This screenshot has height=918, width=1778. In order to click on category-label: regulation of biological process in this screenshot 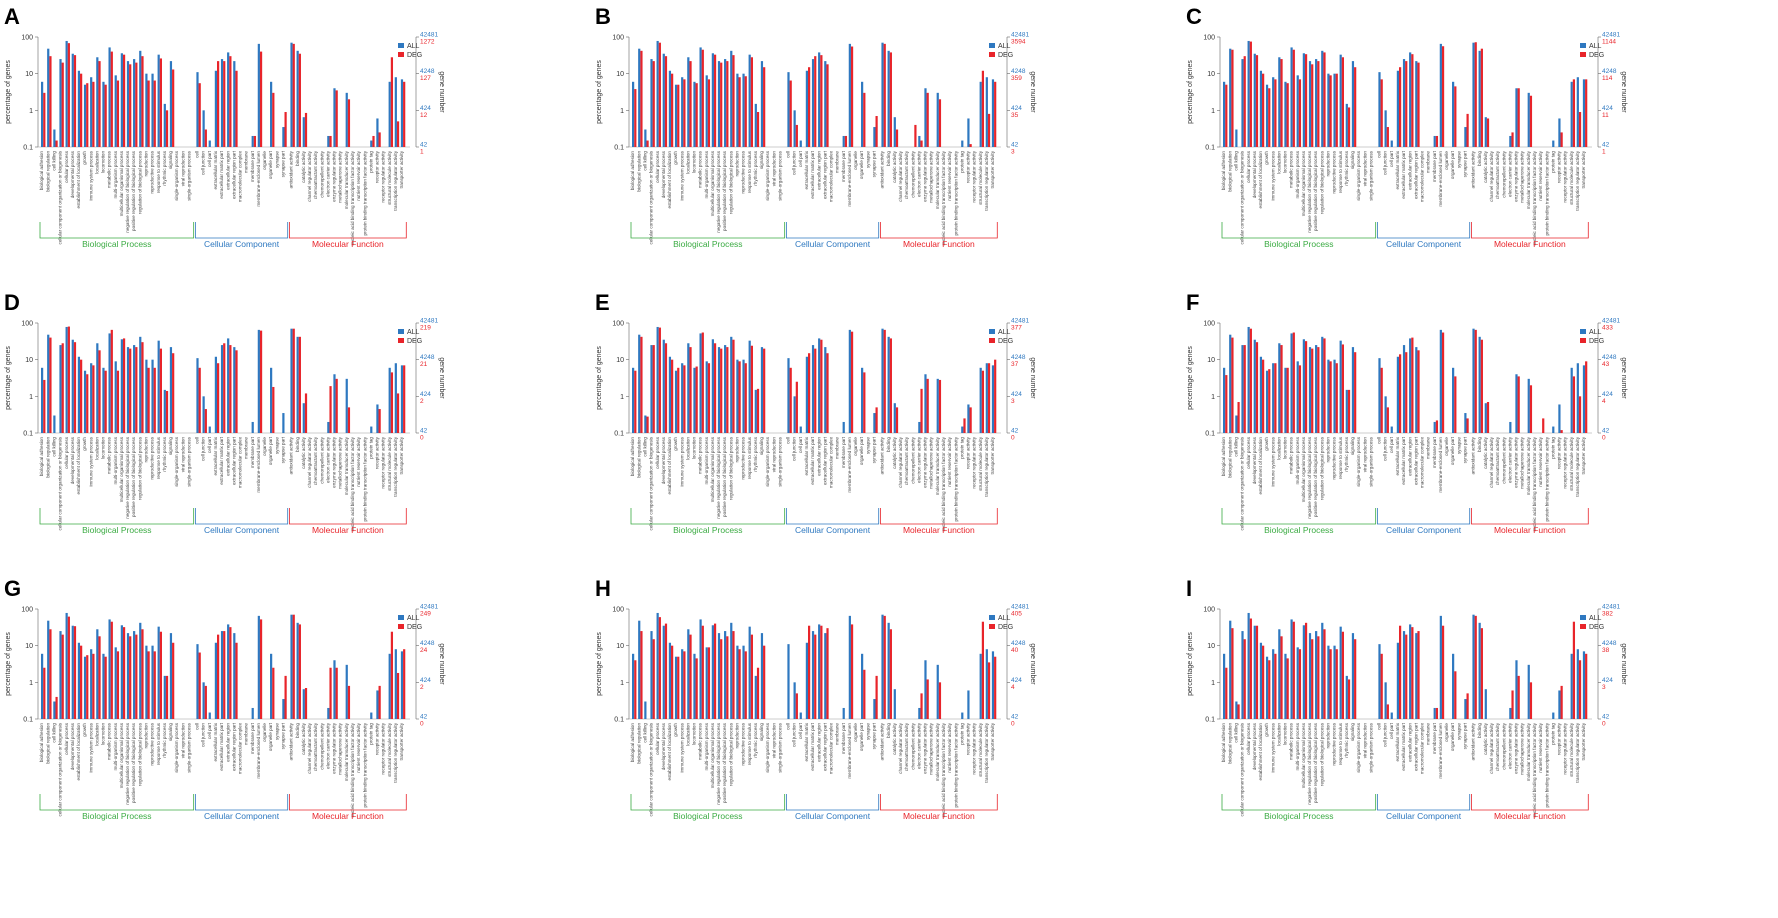, I will do `click(1321, 182)`.